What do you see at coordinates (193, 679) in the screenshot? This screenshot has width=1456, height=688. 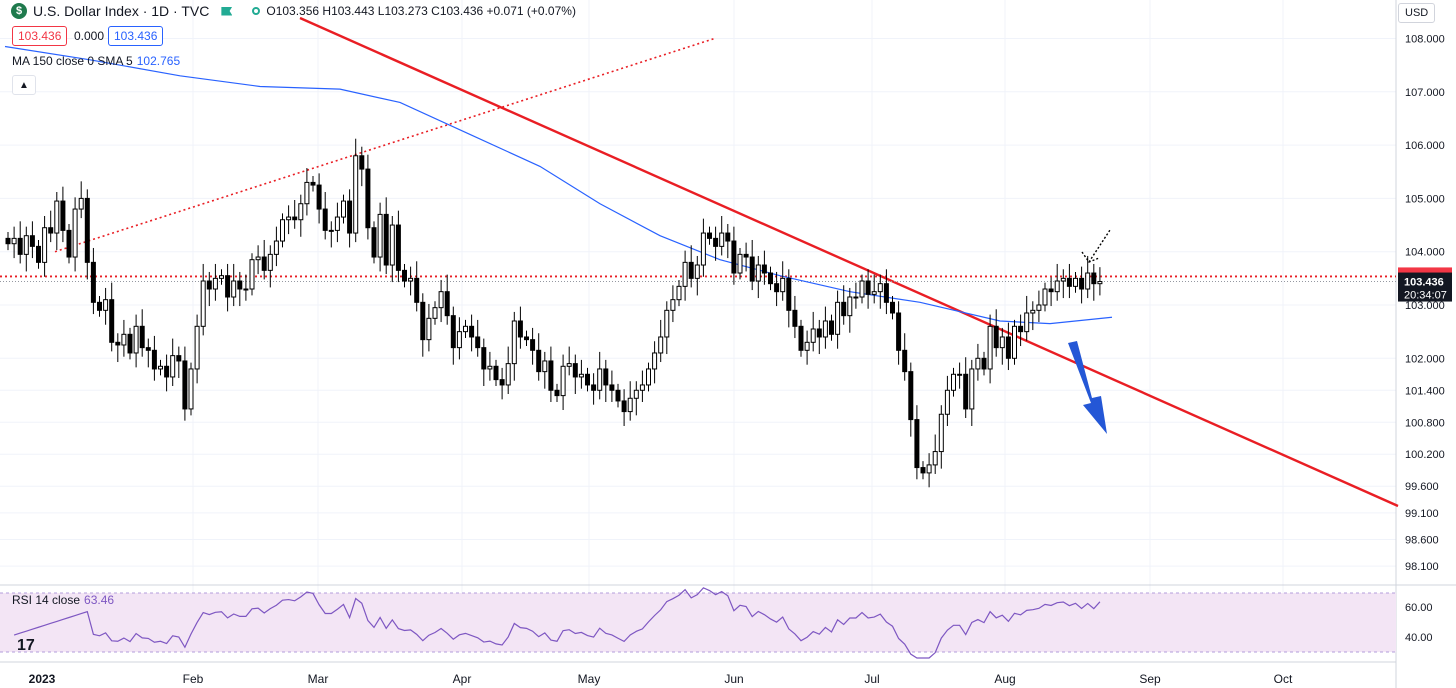 I see `time-tick-label: Feb` at bounding box center [193, 679].